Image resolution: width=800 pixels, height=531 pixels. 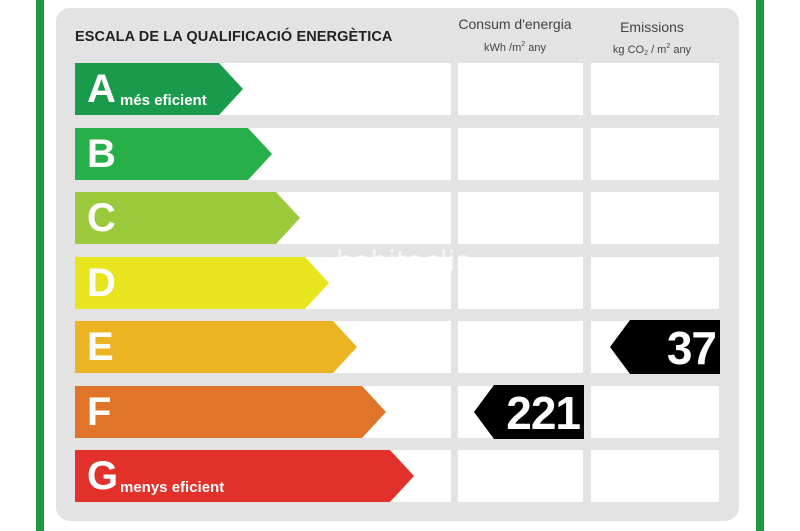 What do you see at coordinates (216, 347) in the screenshot?
I see `class-arrow-e: E` at bounding box center [216, 347].